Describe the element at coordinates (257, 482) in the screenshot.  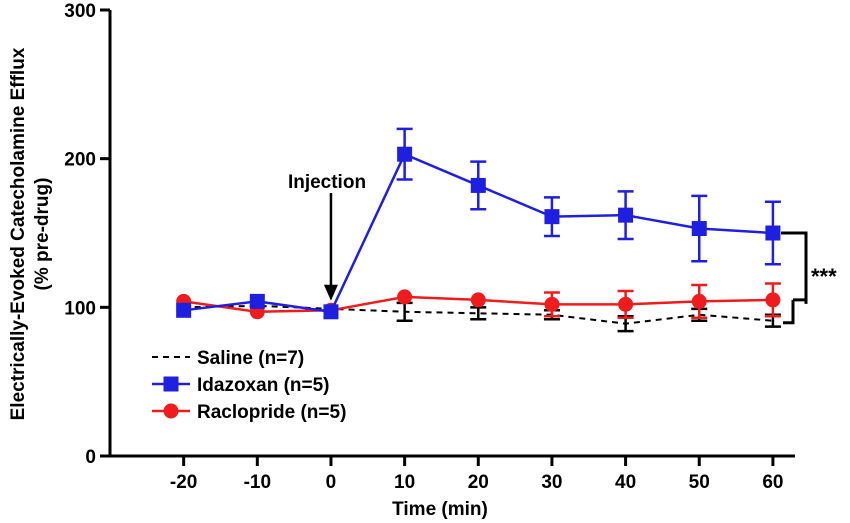
I see `x-tick-label: -10` at that location.